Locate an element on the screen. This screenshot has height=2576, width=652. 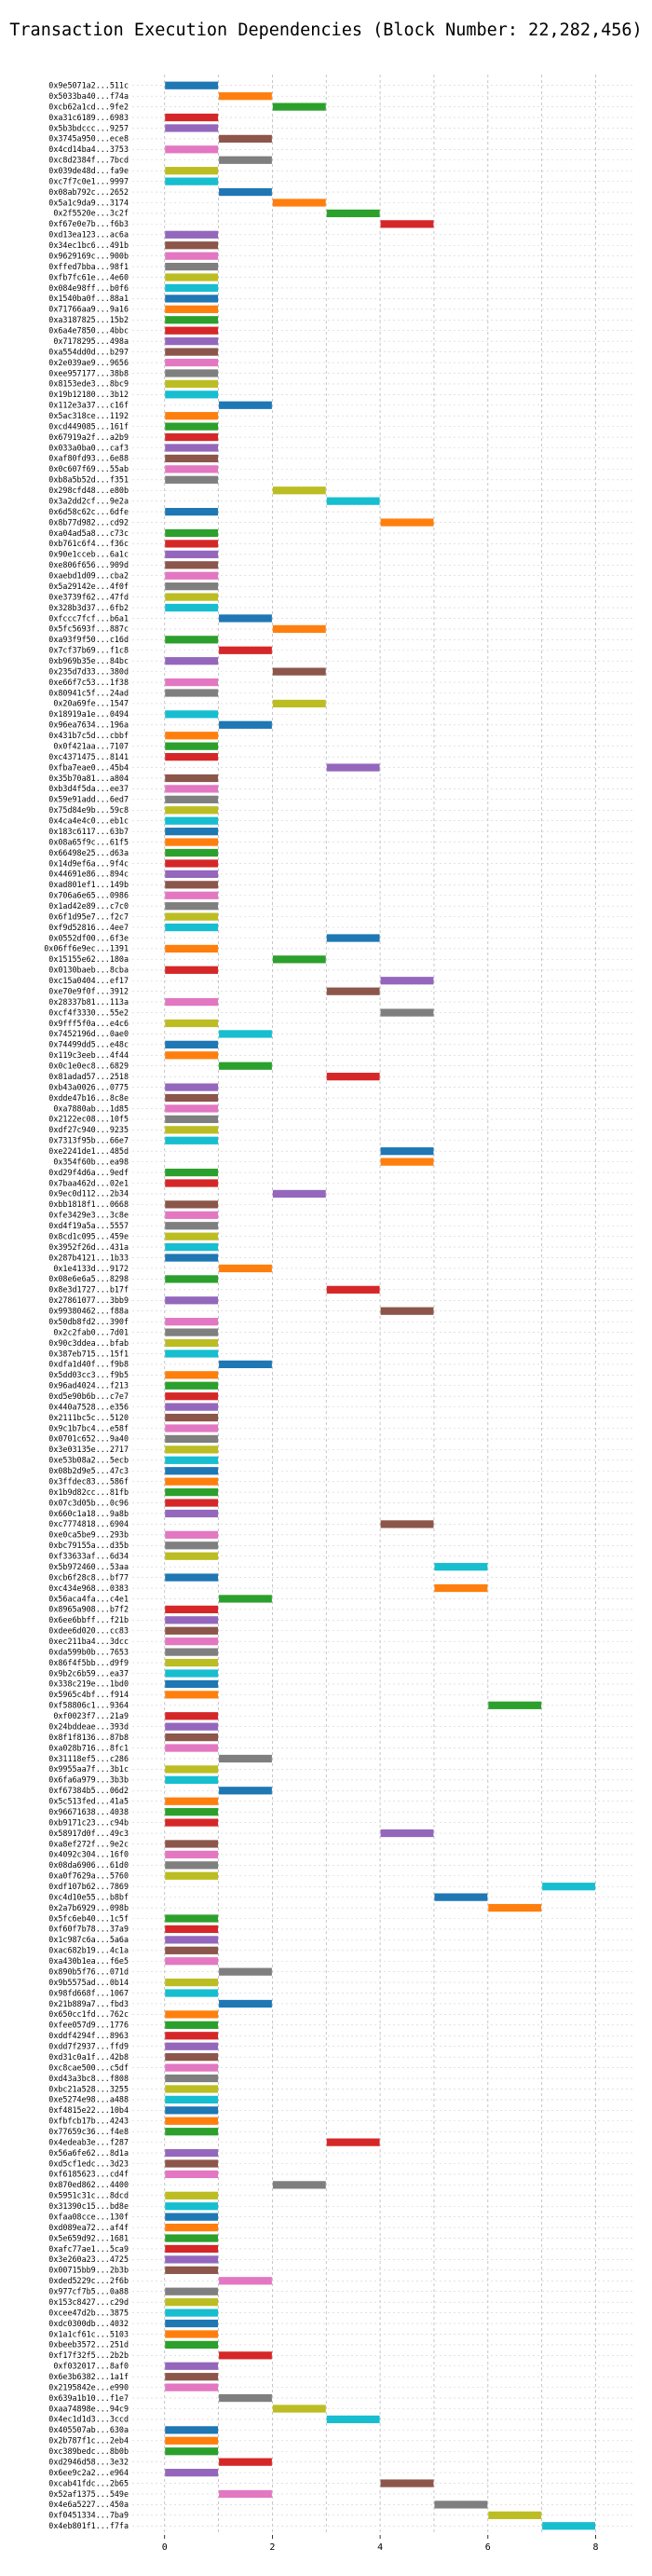
y-tick-label: 0x6a4e7850...4bbc is located at coordinates (88, 331).